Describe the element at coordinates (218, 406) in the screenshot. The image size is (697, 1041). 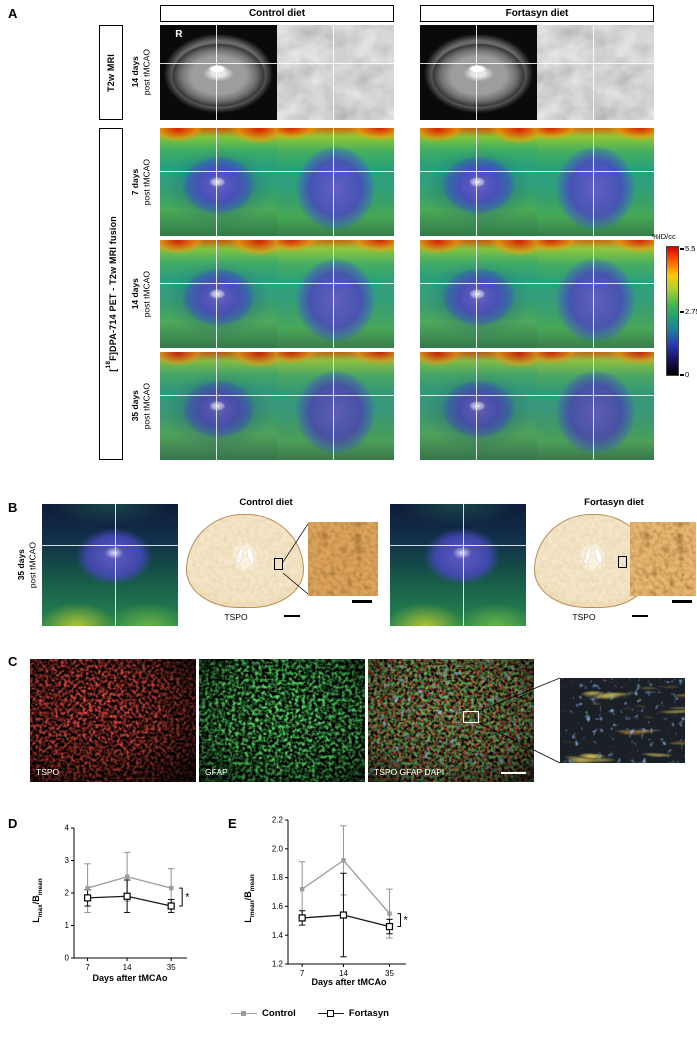
I see `fusion-coronal-control-35d-image` at that location.